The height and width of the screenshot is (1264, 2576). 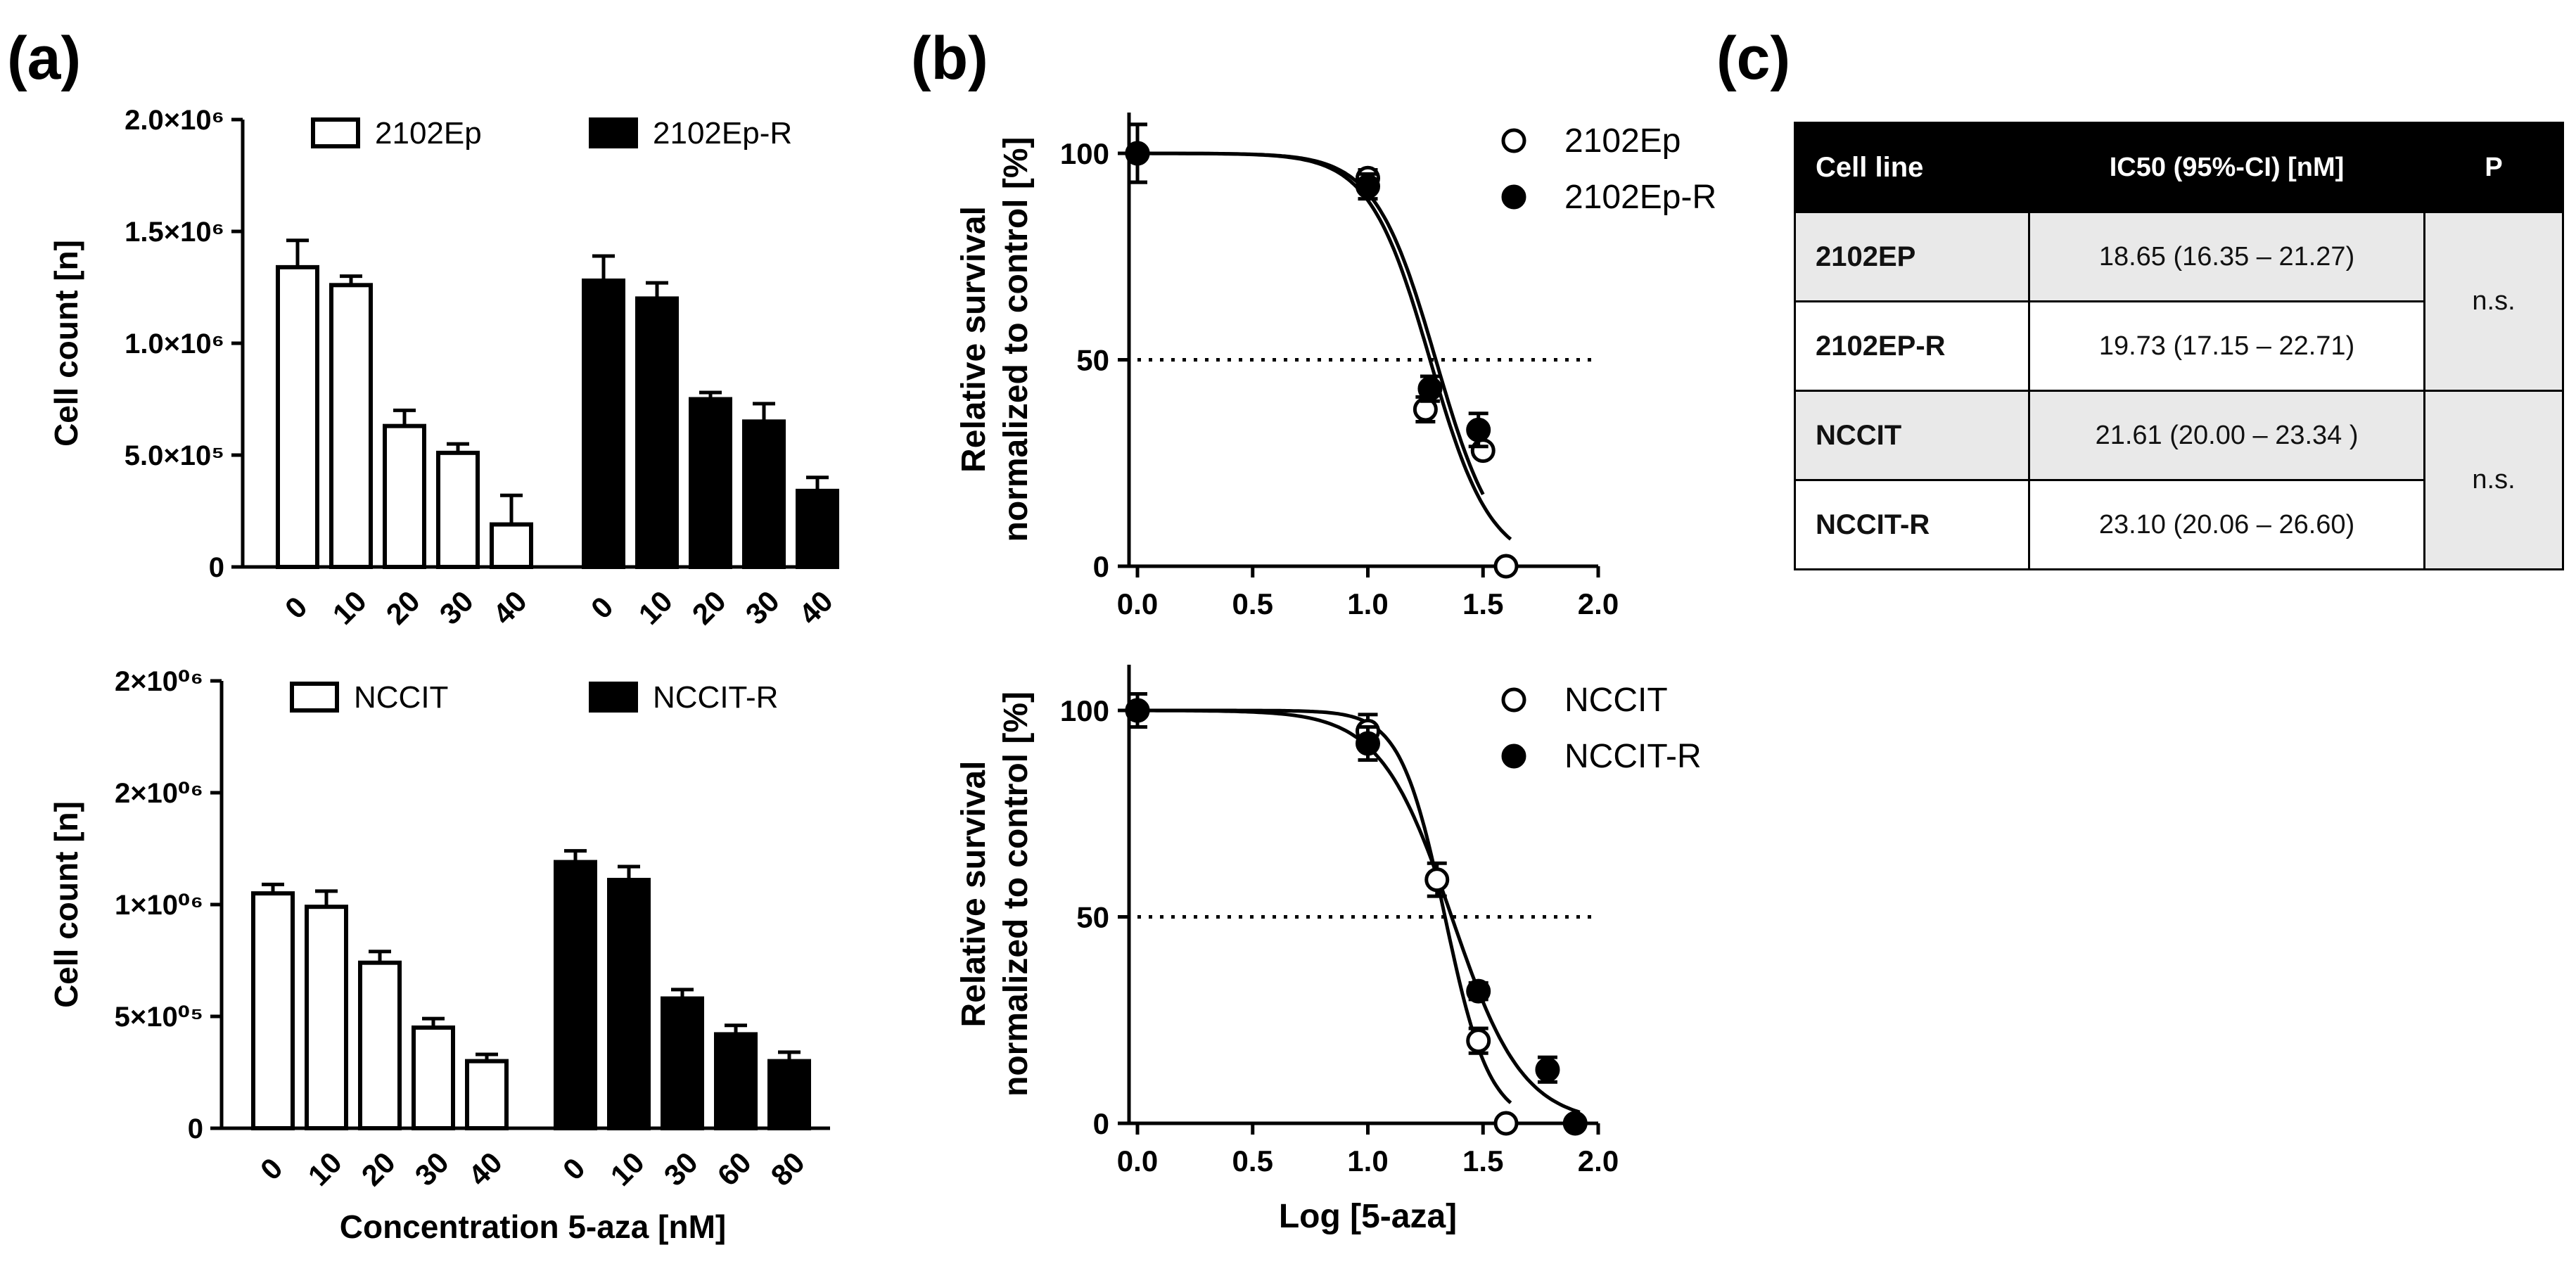 I want to click on y-tick-label: 1.0×10⁶, so click(x=174, y=343).